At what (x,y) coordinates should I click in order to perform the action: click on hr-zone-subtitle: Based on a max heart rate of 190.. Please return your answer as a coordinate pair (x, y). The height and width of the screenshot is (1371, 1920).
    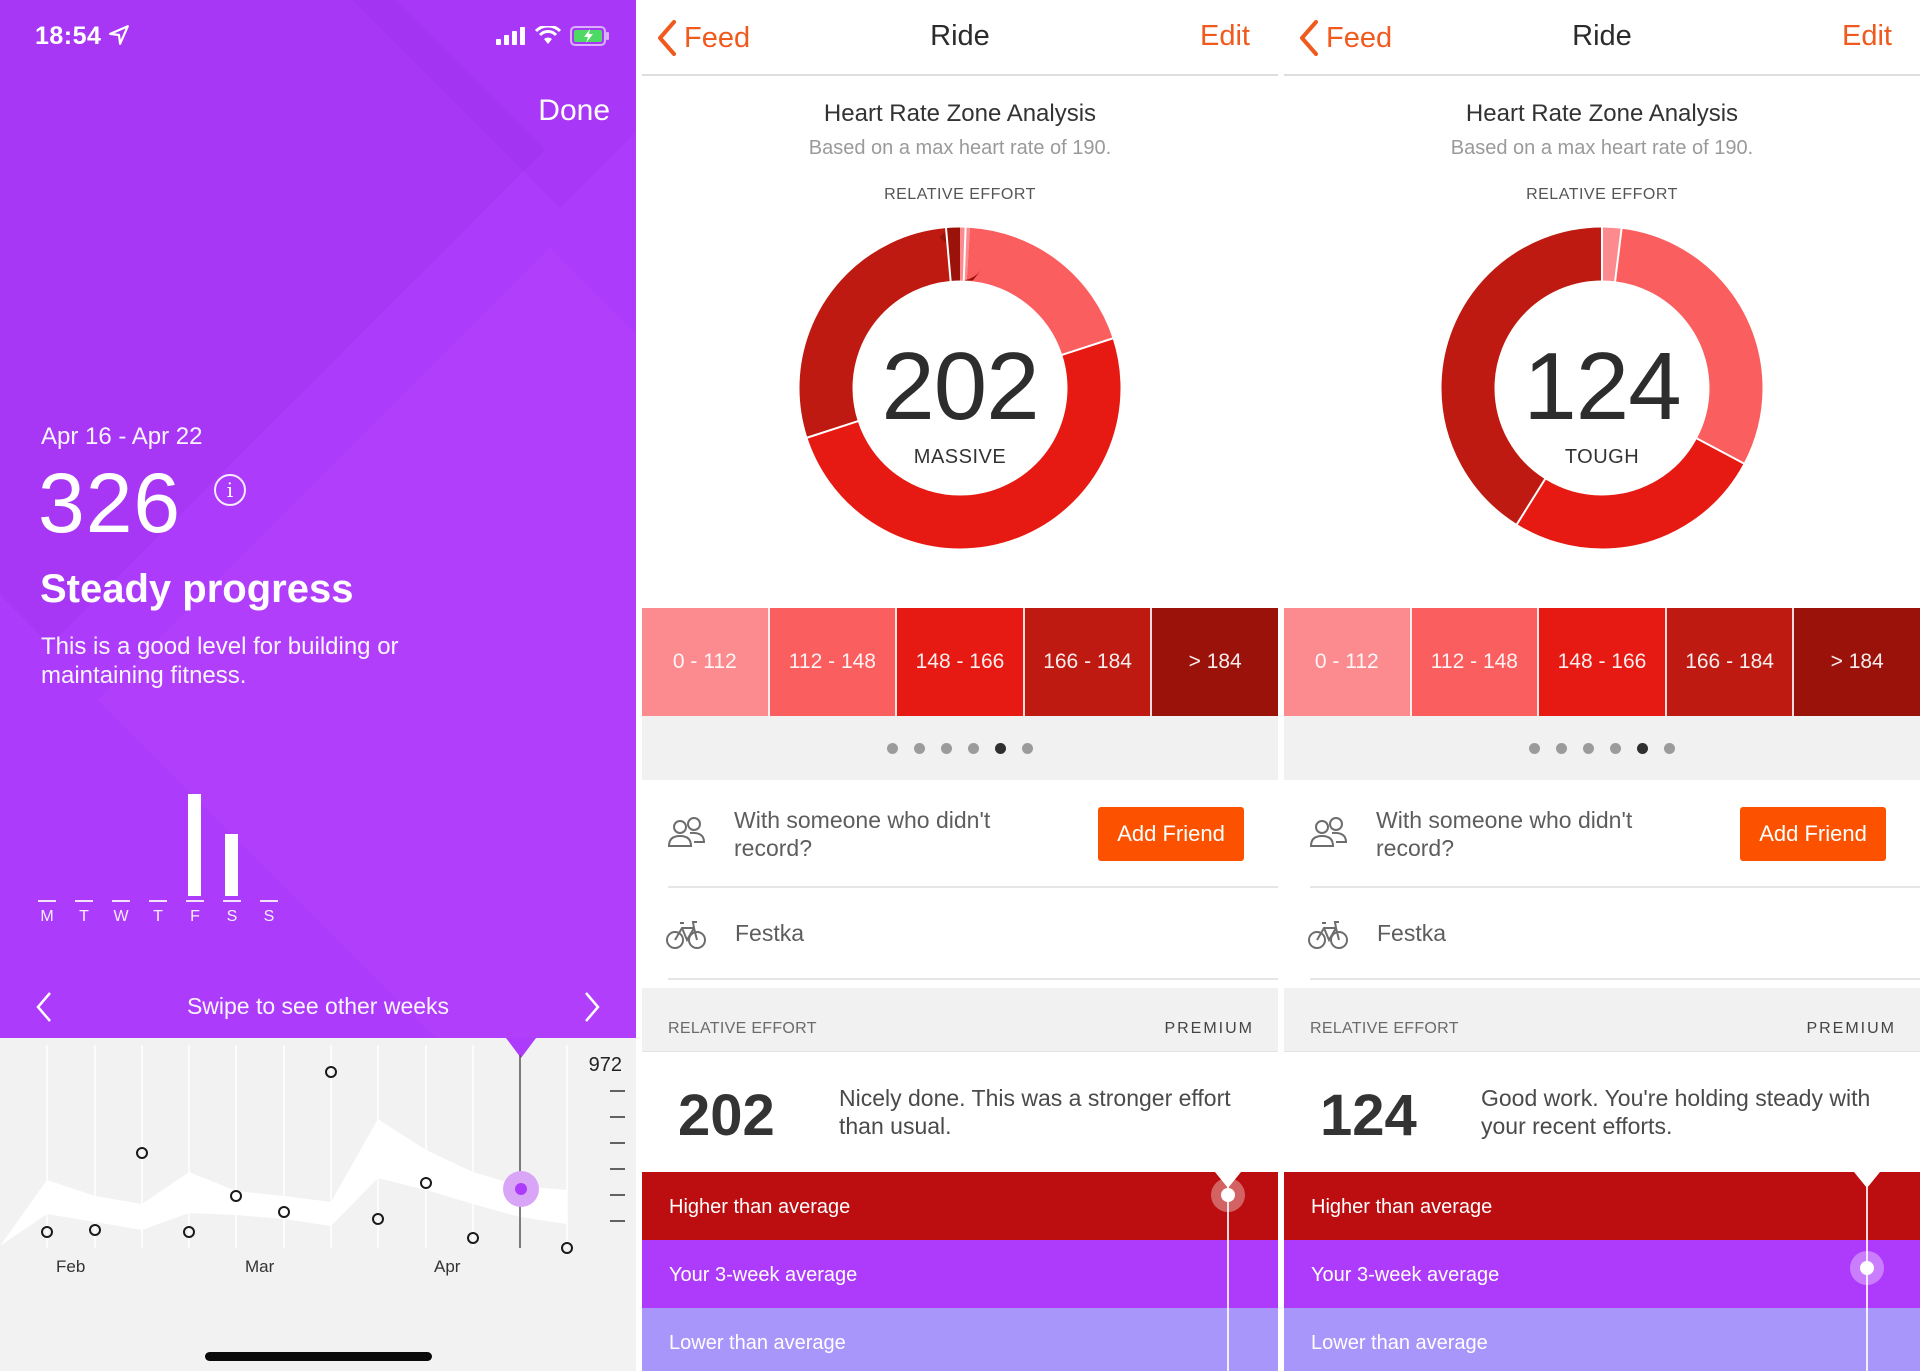
    Looking at the image, I should click on (1602, 148).